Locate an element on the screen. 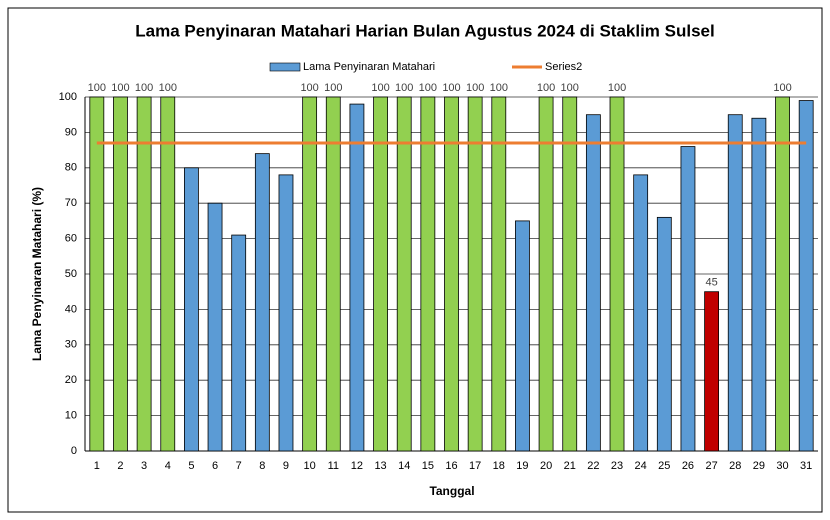  y-tick-label: 20 is located at coordinates (71, 380).